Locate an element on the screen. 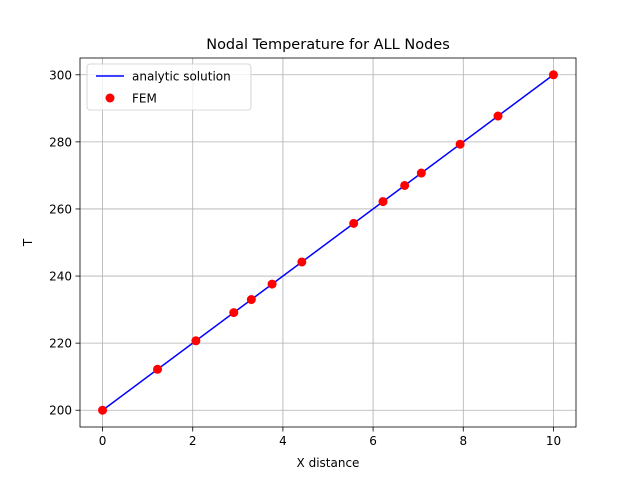  legend: analytic solution FEM is located at coordinates (169, 87).